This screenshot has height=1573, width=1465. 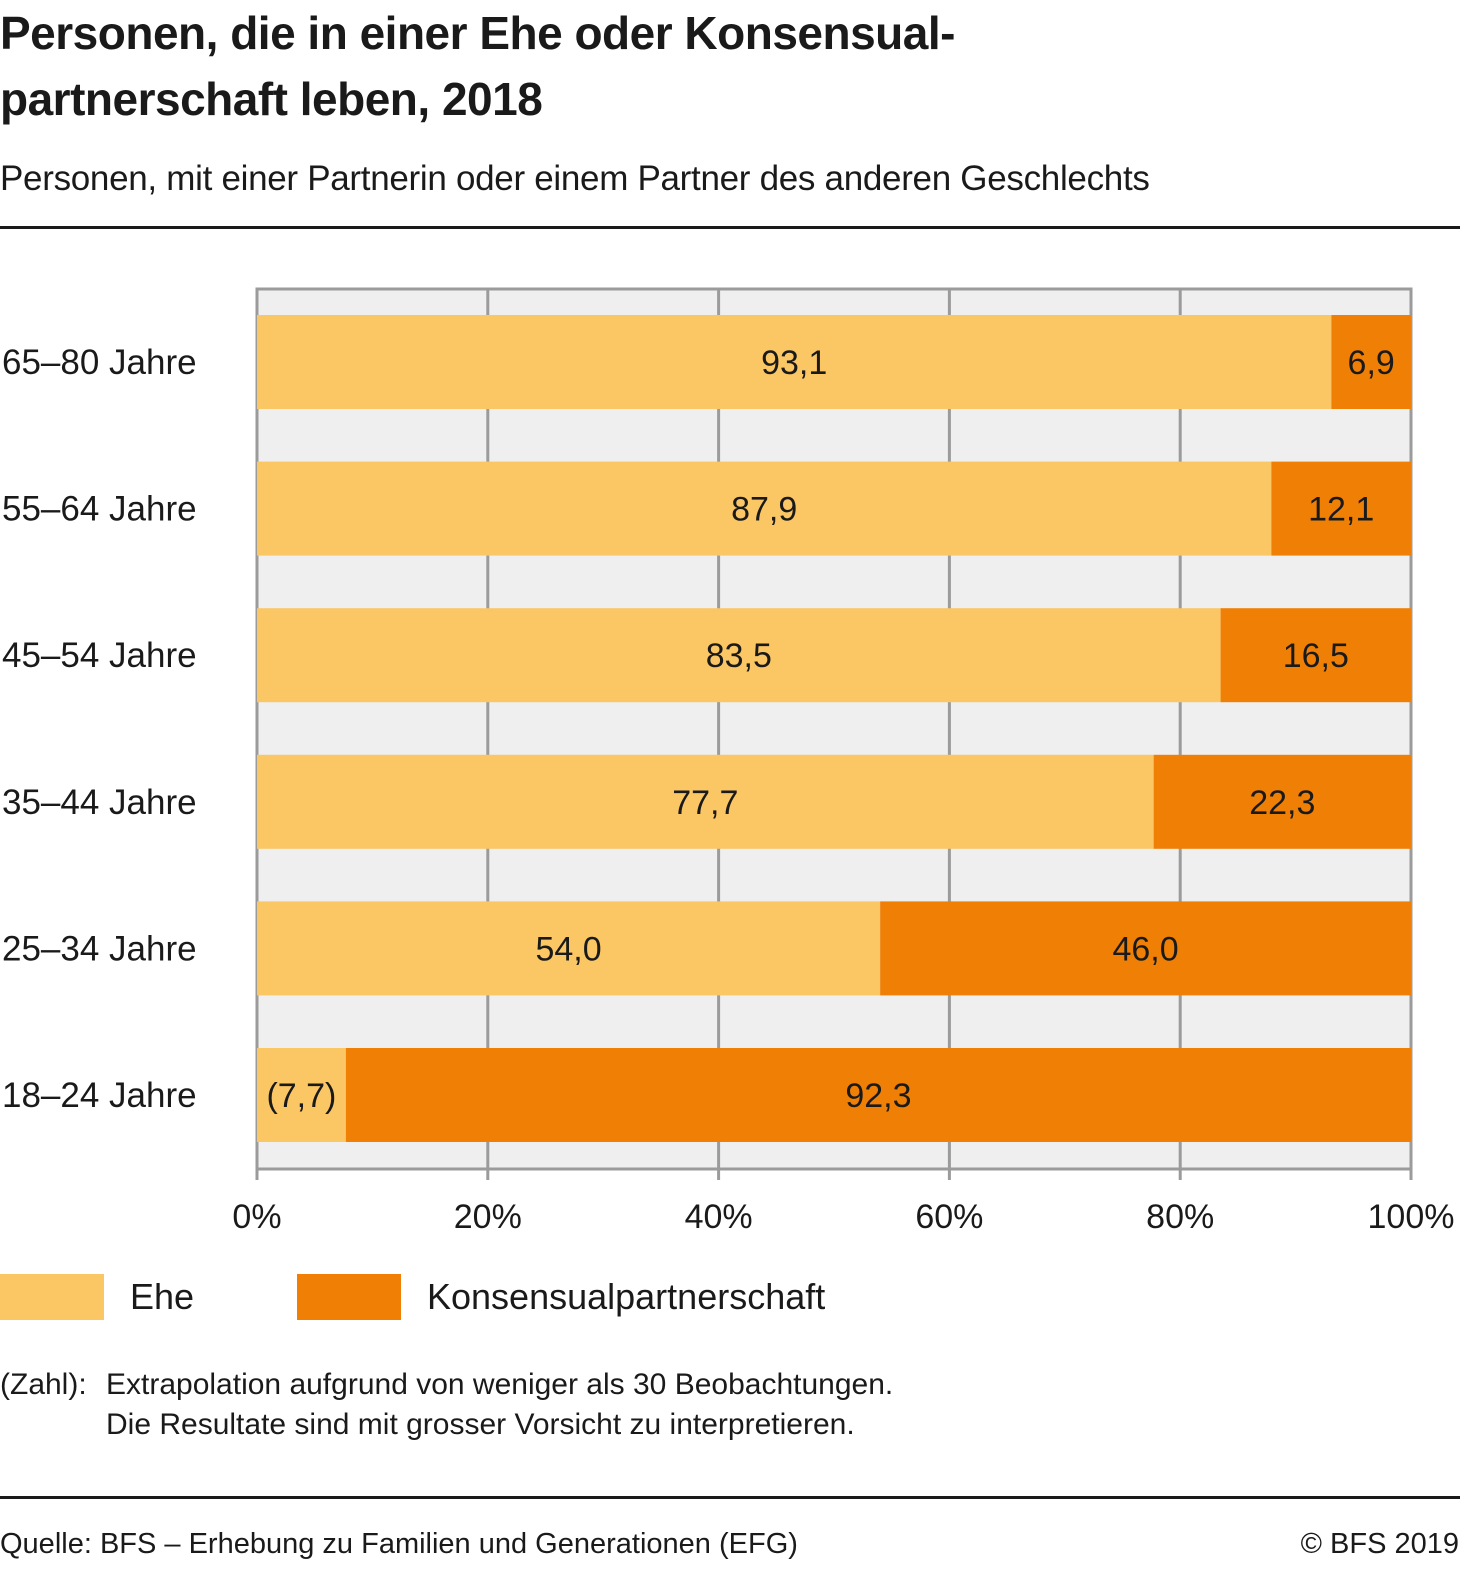 I want to click on x-tick-label: 20%, so click(x=488, y=1217).